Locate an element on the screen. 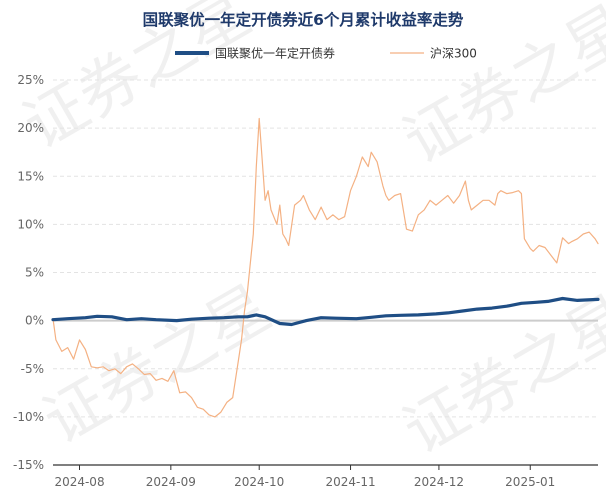 This screenshot has width=606, height=500. y-tick-label: 15% is located at coordinates (30, 176).